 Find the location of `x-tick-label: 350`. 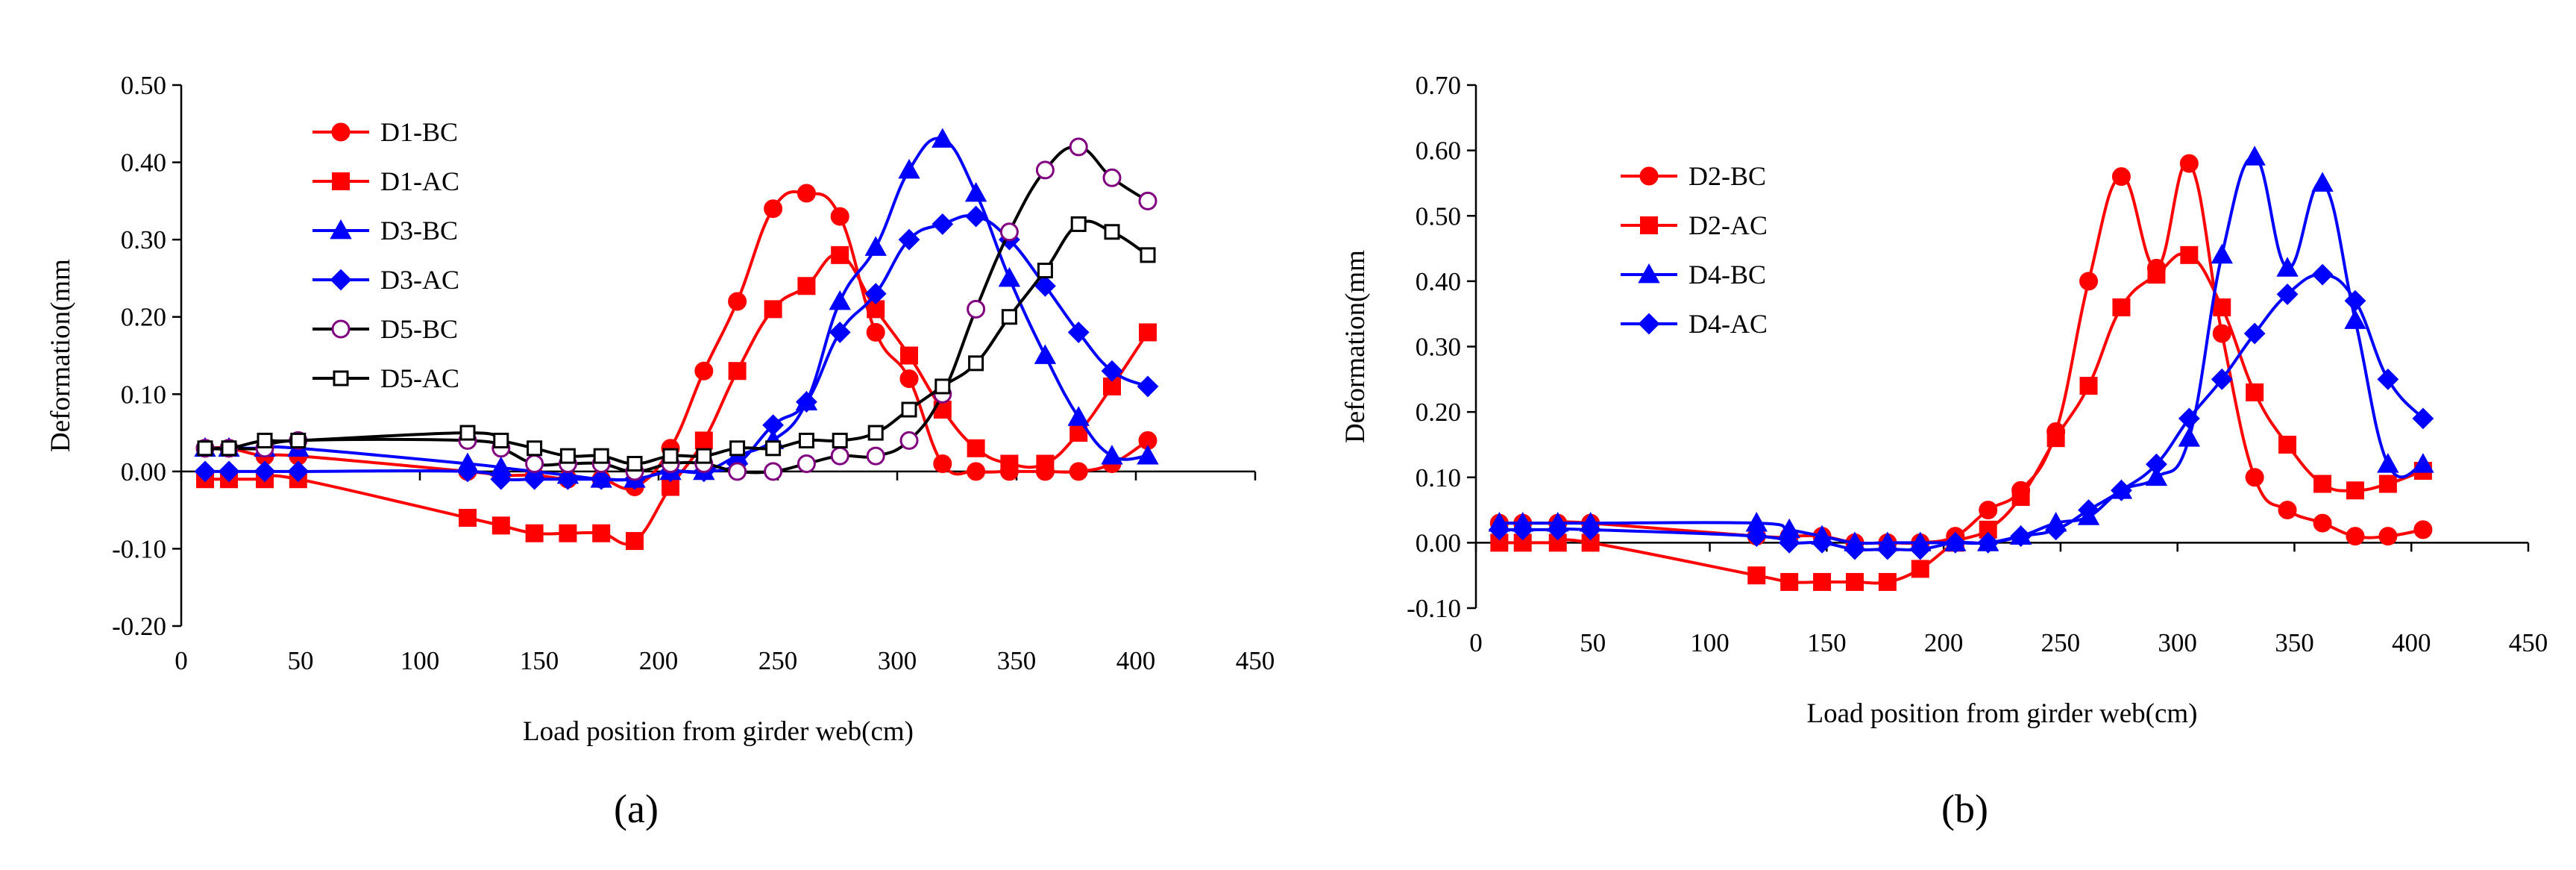

x-tick-label: 350 is located at coordinates (2294, 642).